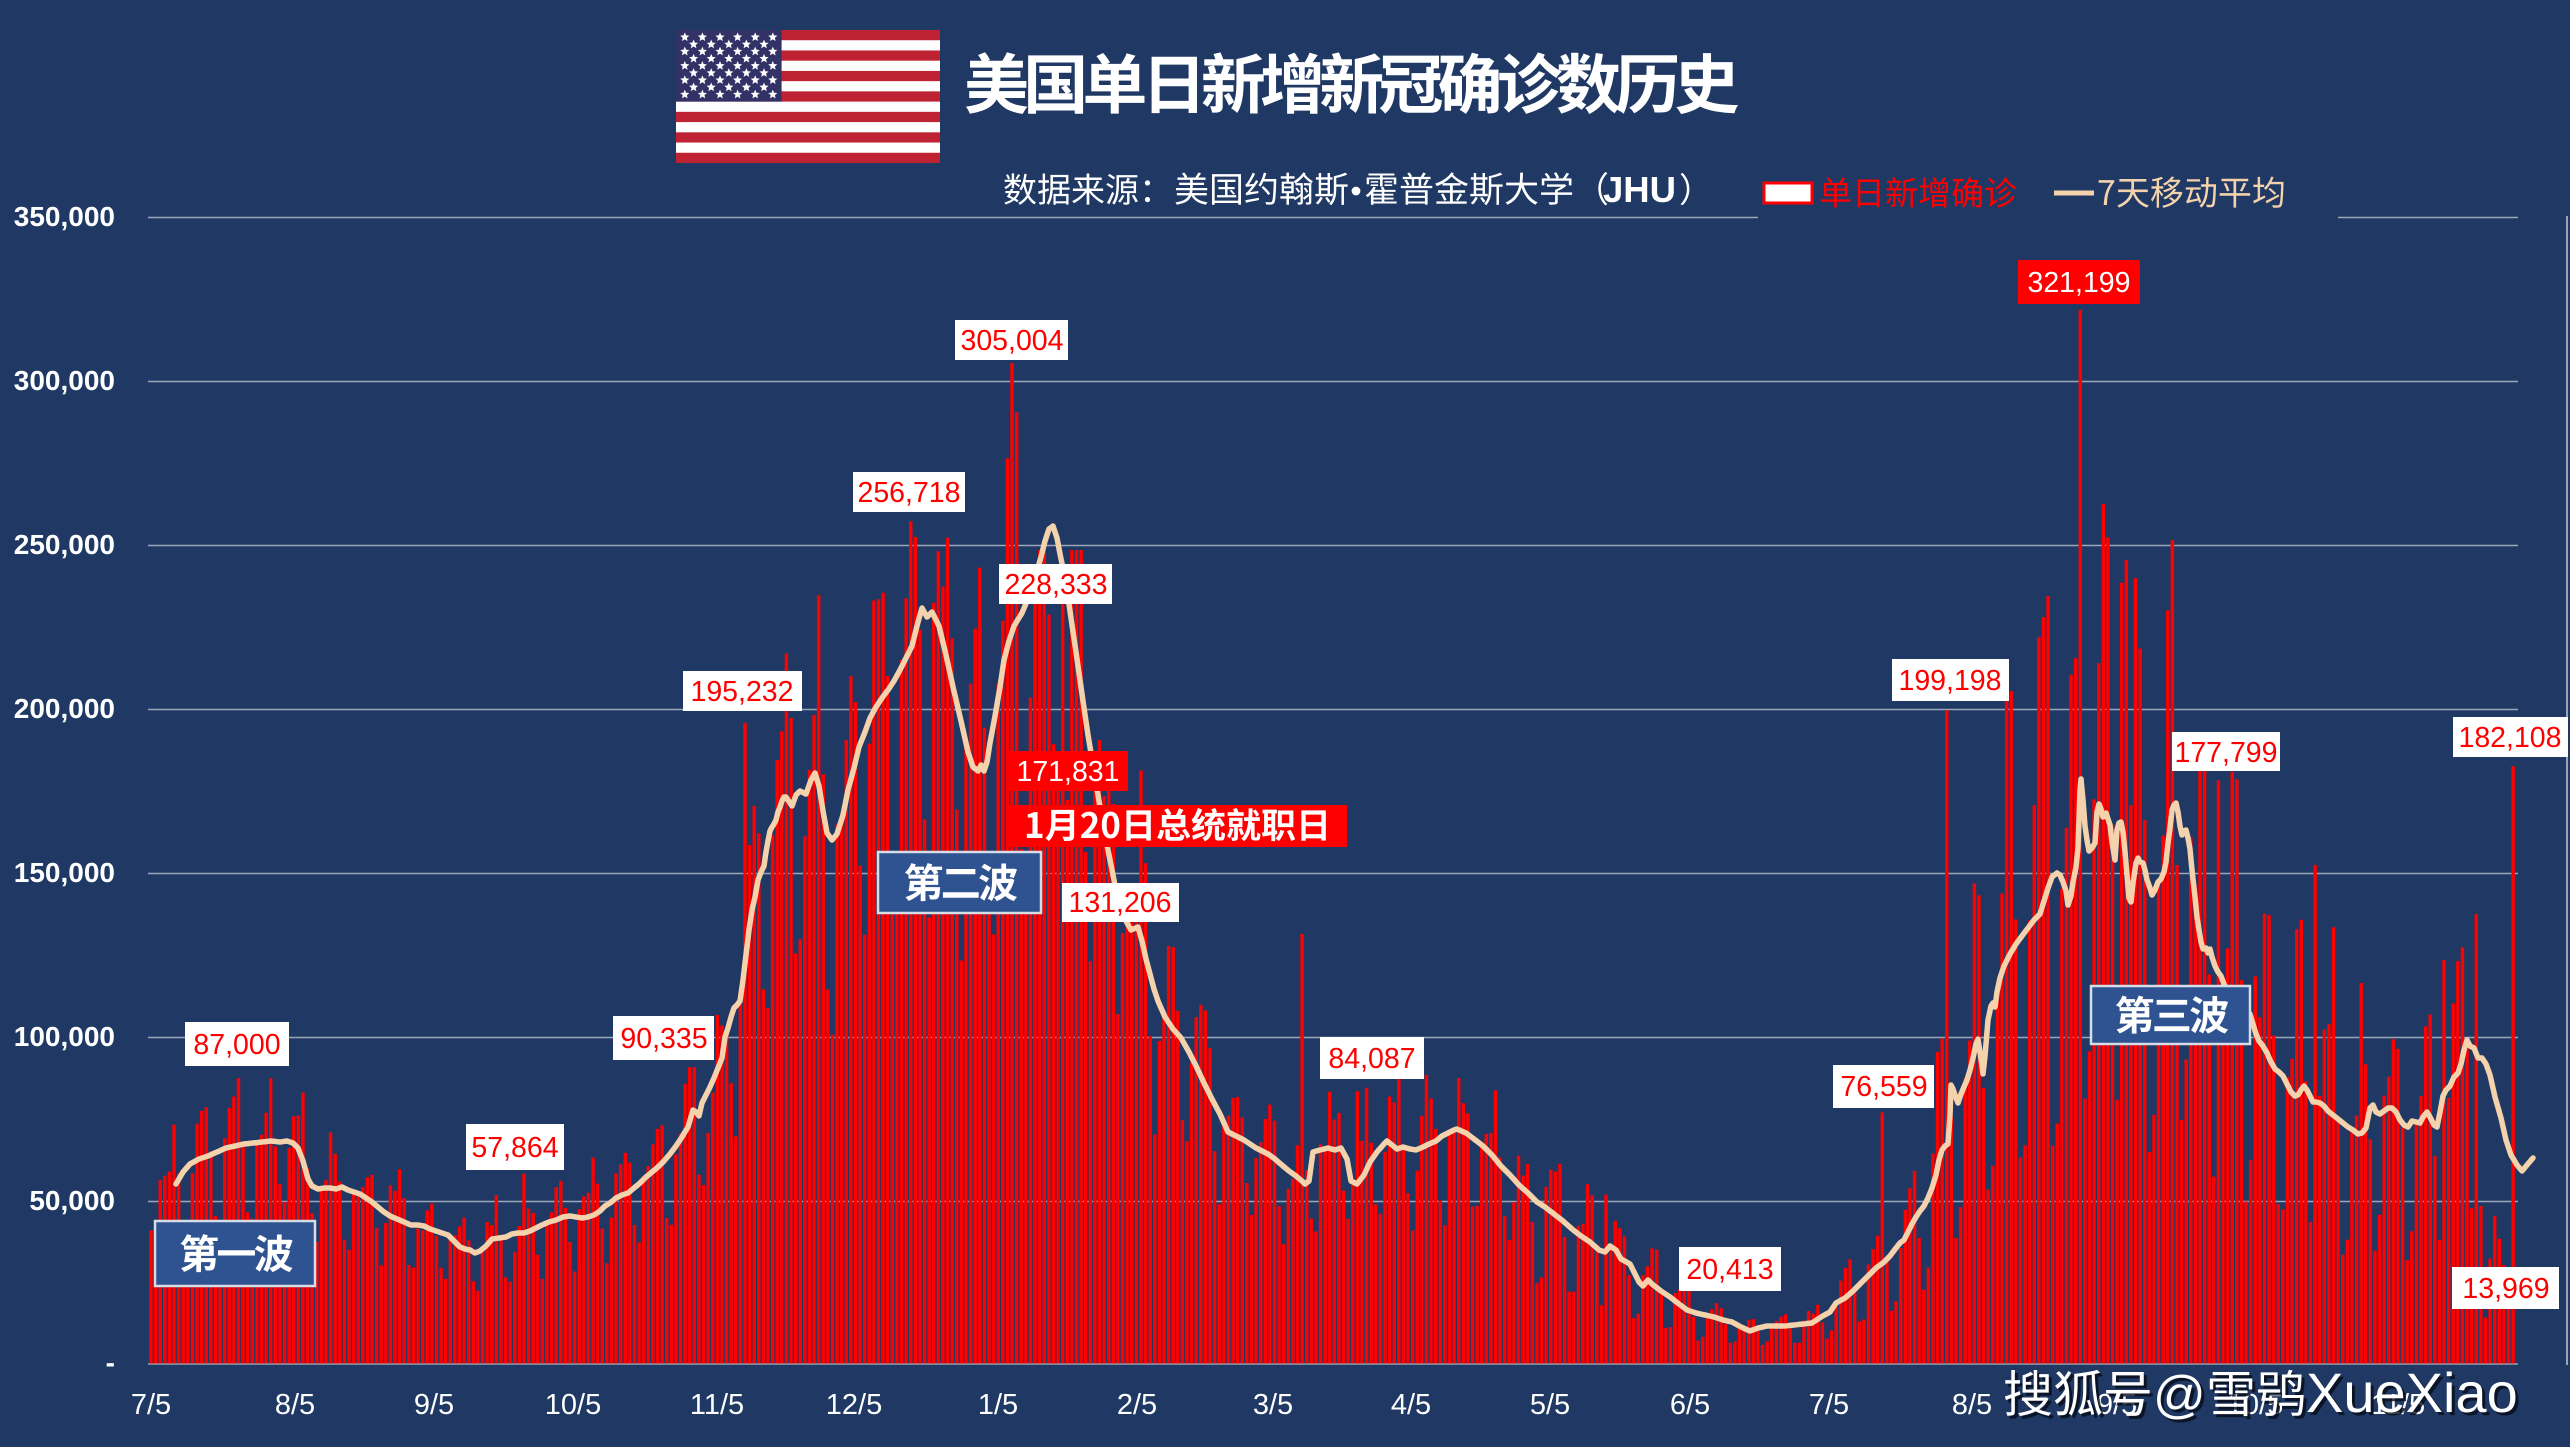  What do you see at coordinates (64, 872) in the screenshot?
I see `svg-text: 150,000` at bounding box center [64, 872].